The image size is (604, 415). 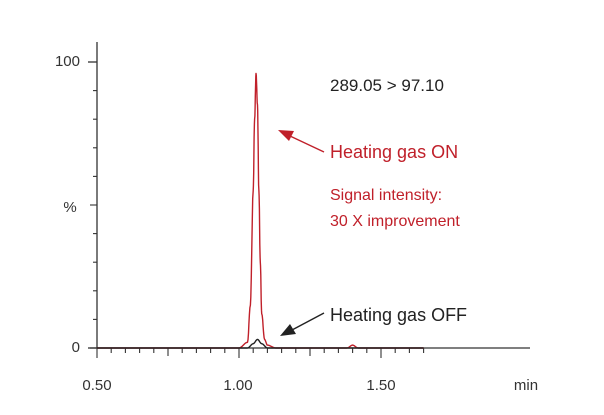 I want to click on y-axis-label: %, so click(x=69, y=207).